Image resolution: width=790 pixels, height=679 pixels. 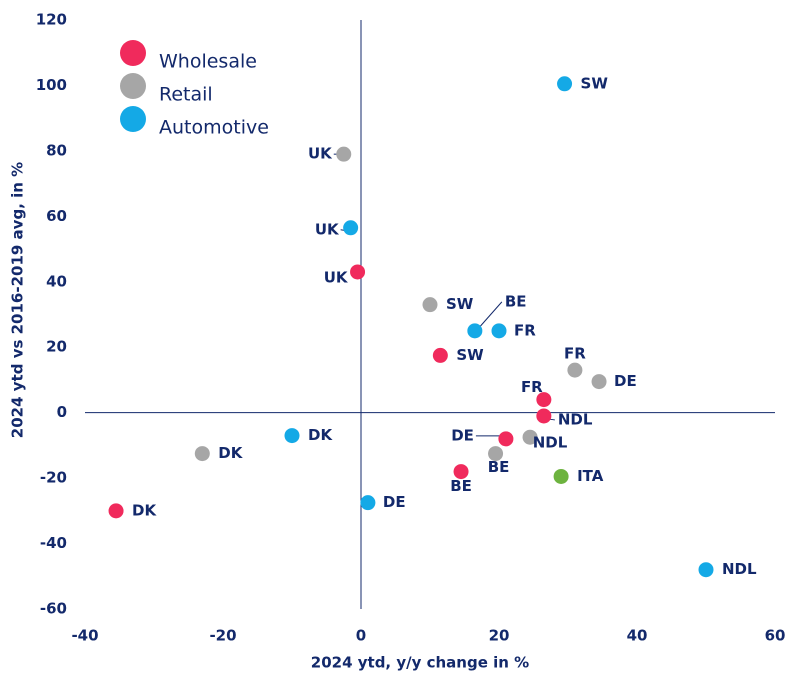 What do you see at coordinates (51, 85) in the screenshot?
I see `y-tick-label: 100` at bounding box center [51, 85].